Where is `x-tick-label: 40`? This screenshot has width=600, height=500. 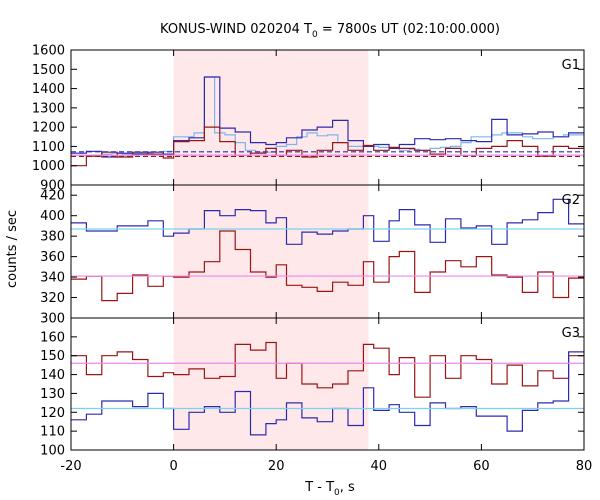 x-tick-label: 40 is located at coordinates (379, 466).